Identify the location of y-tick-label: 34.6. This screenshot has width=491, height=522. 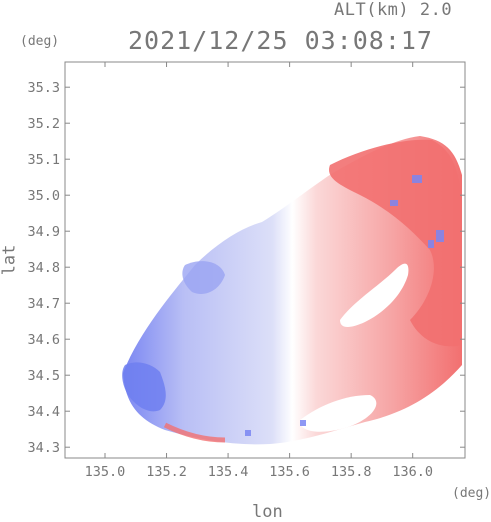
(43, 340).